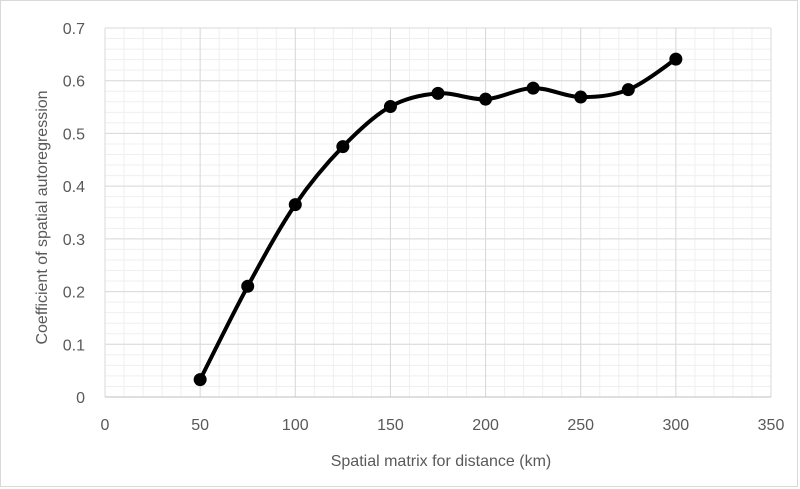  I want to click on y-tick-label: 0.2, so click(74, 293).